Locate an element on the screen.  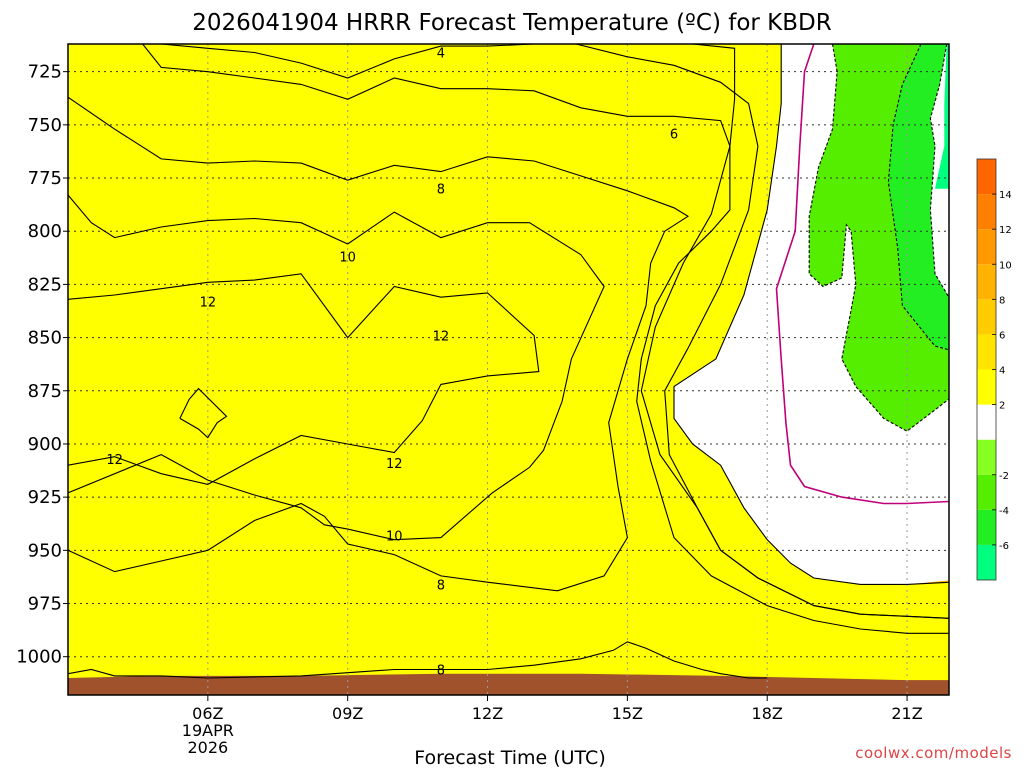
y-tick-label: 875 is located at coordinates (45, 391).